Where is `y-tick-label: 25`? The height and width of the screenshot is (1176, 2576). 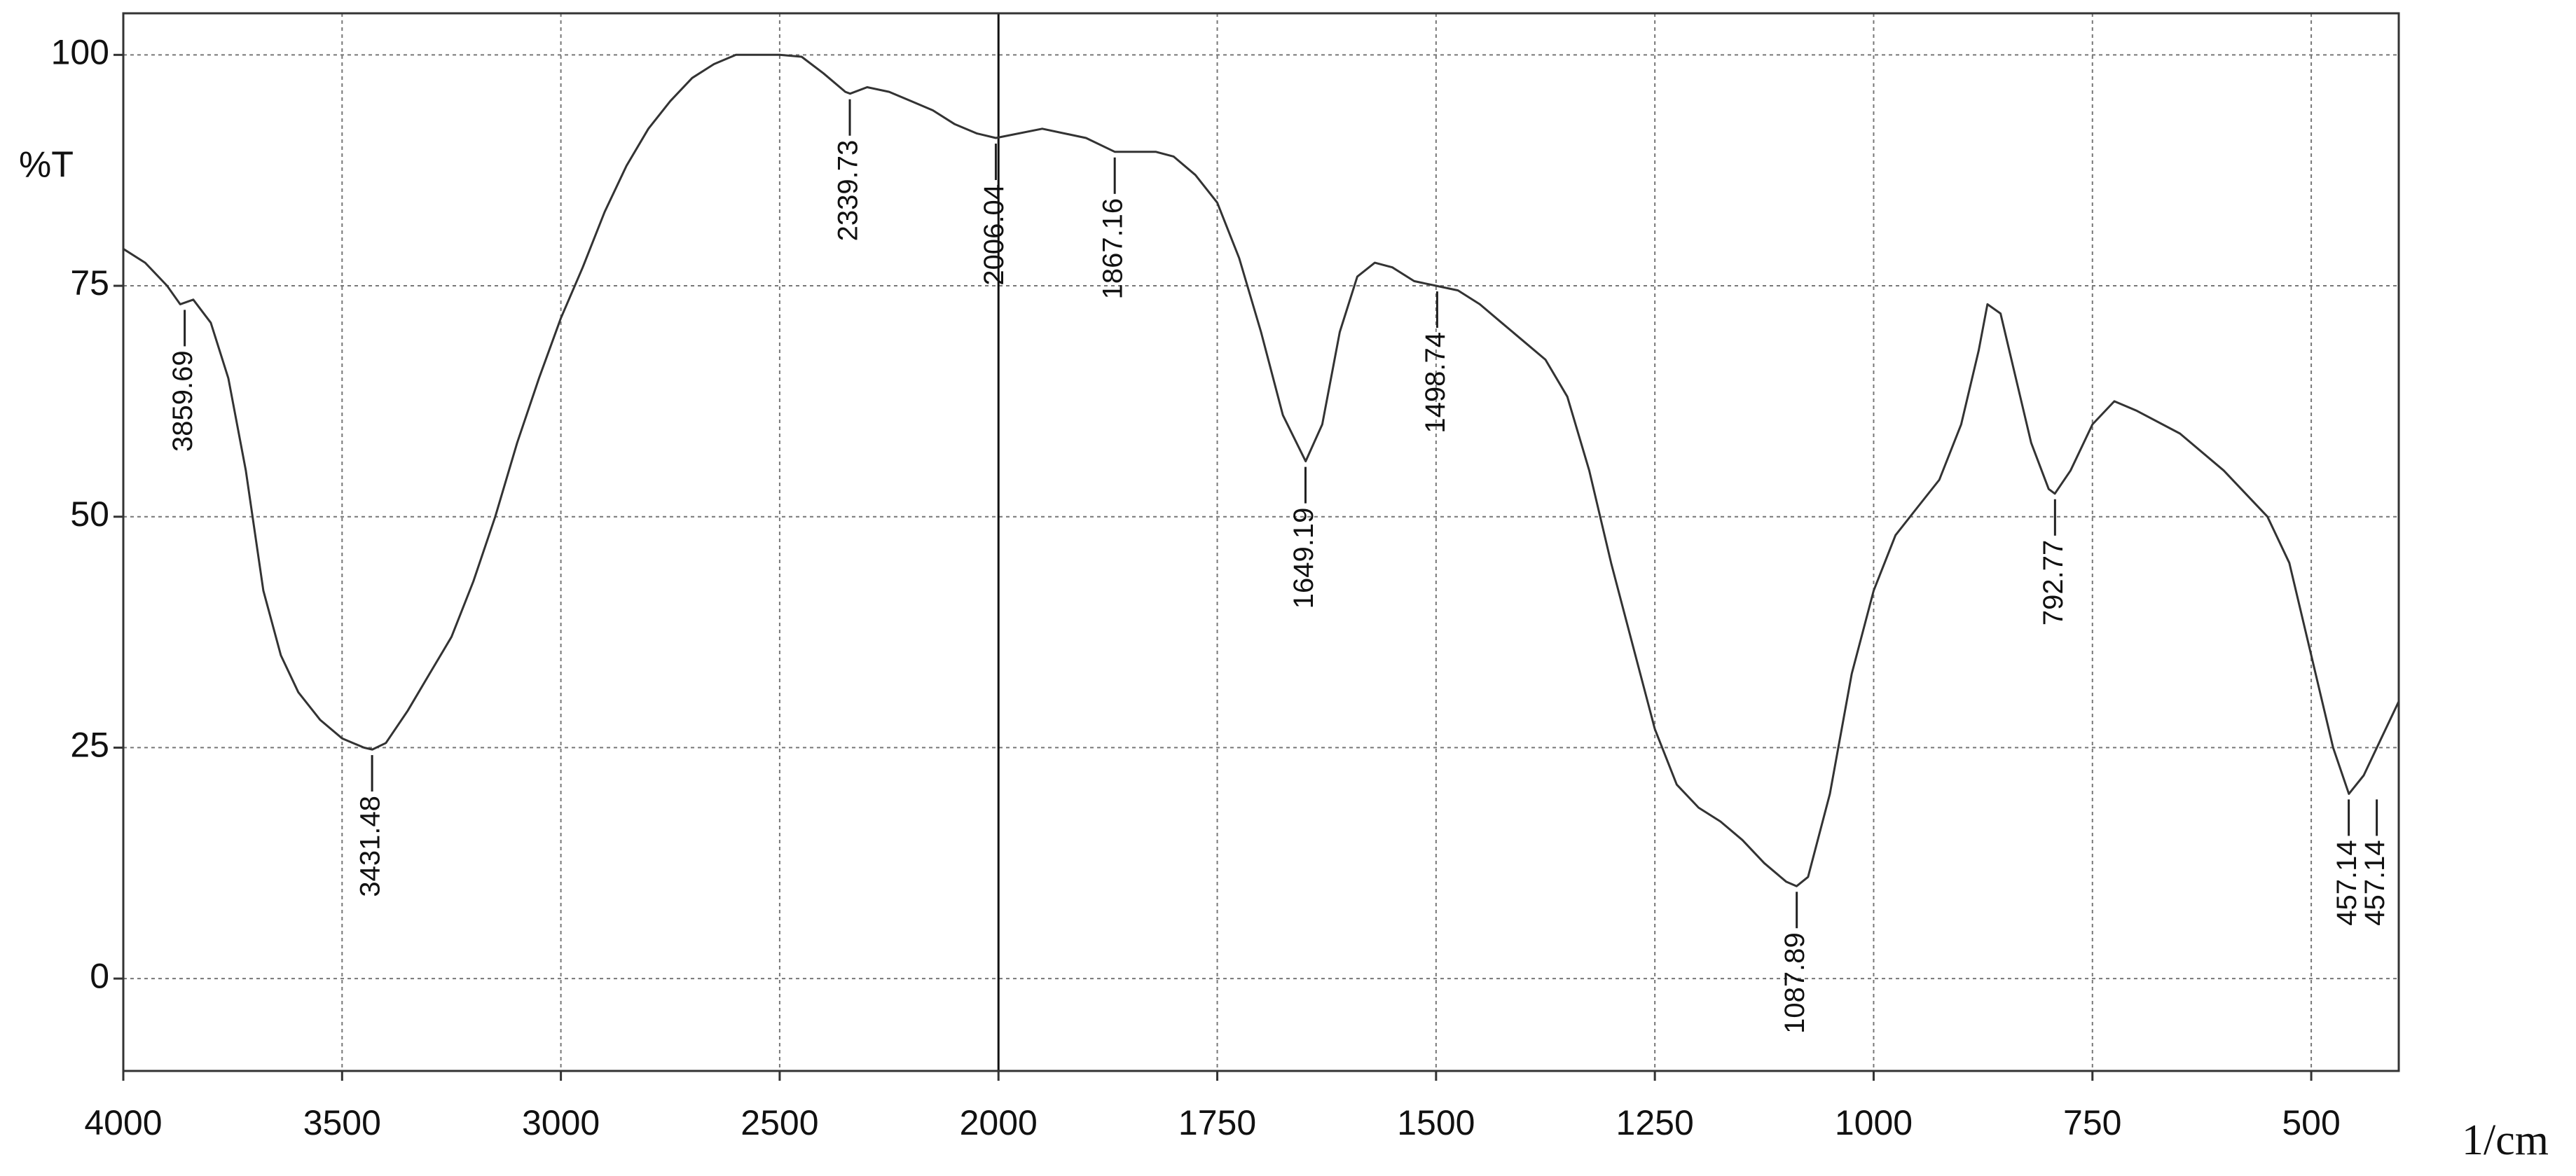 y-tick-label: 25 is located at coordinates (89, 745).